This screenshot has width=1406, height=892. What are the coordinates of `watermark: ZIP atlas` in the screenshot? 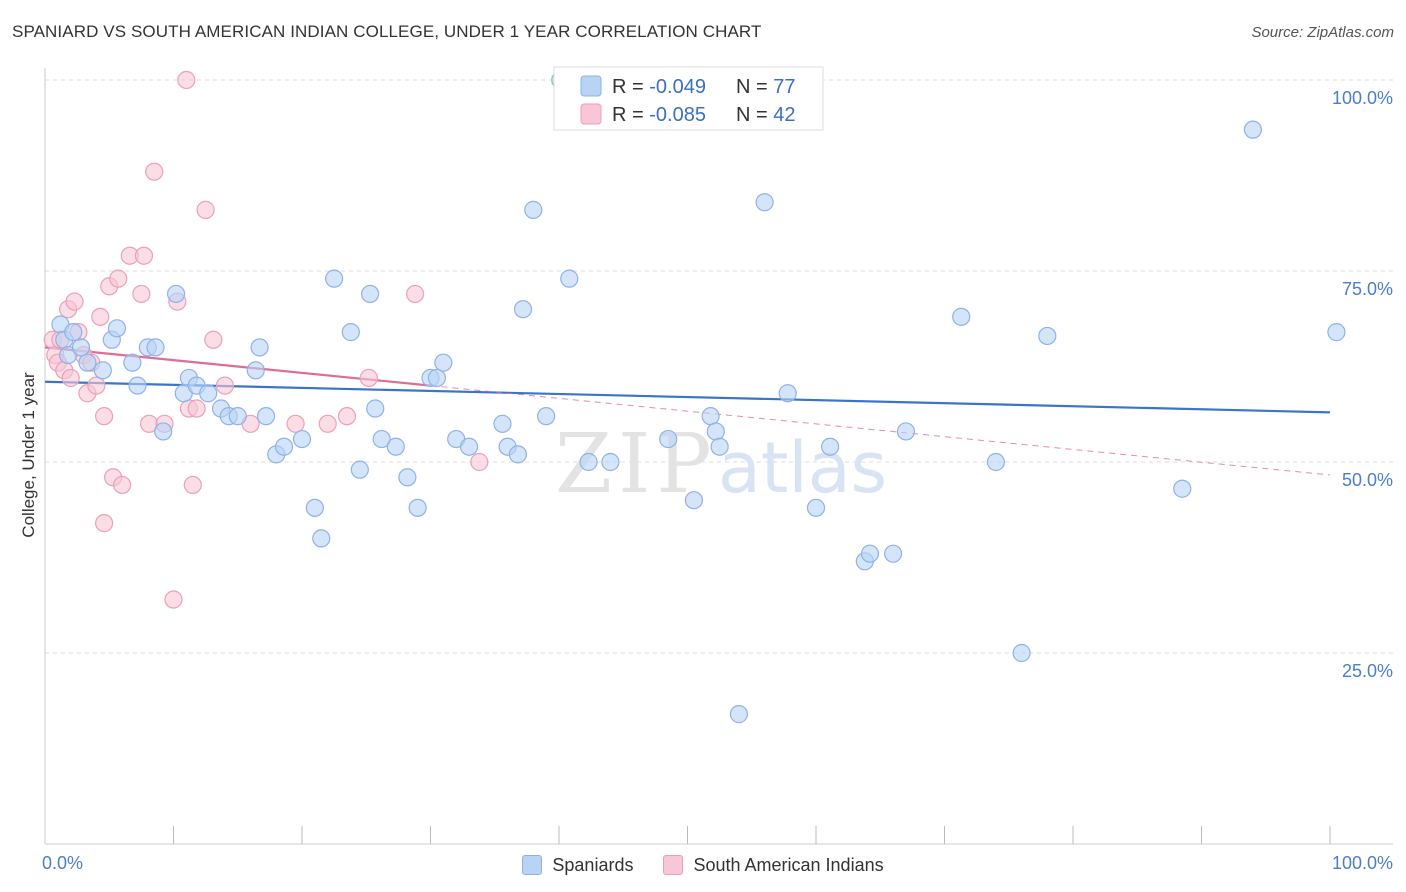 It's located at (721, 464).